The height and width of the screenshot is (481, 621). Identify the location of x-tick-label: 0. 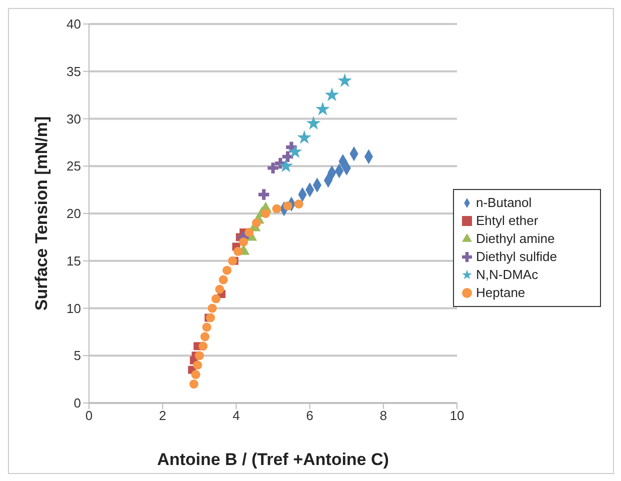
(89, 416).